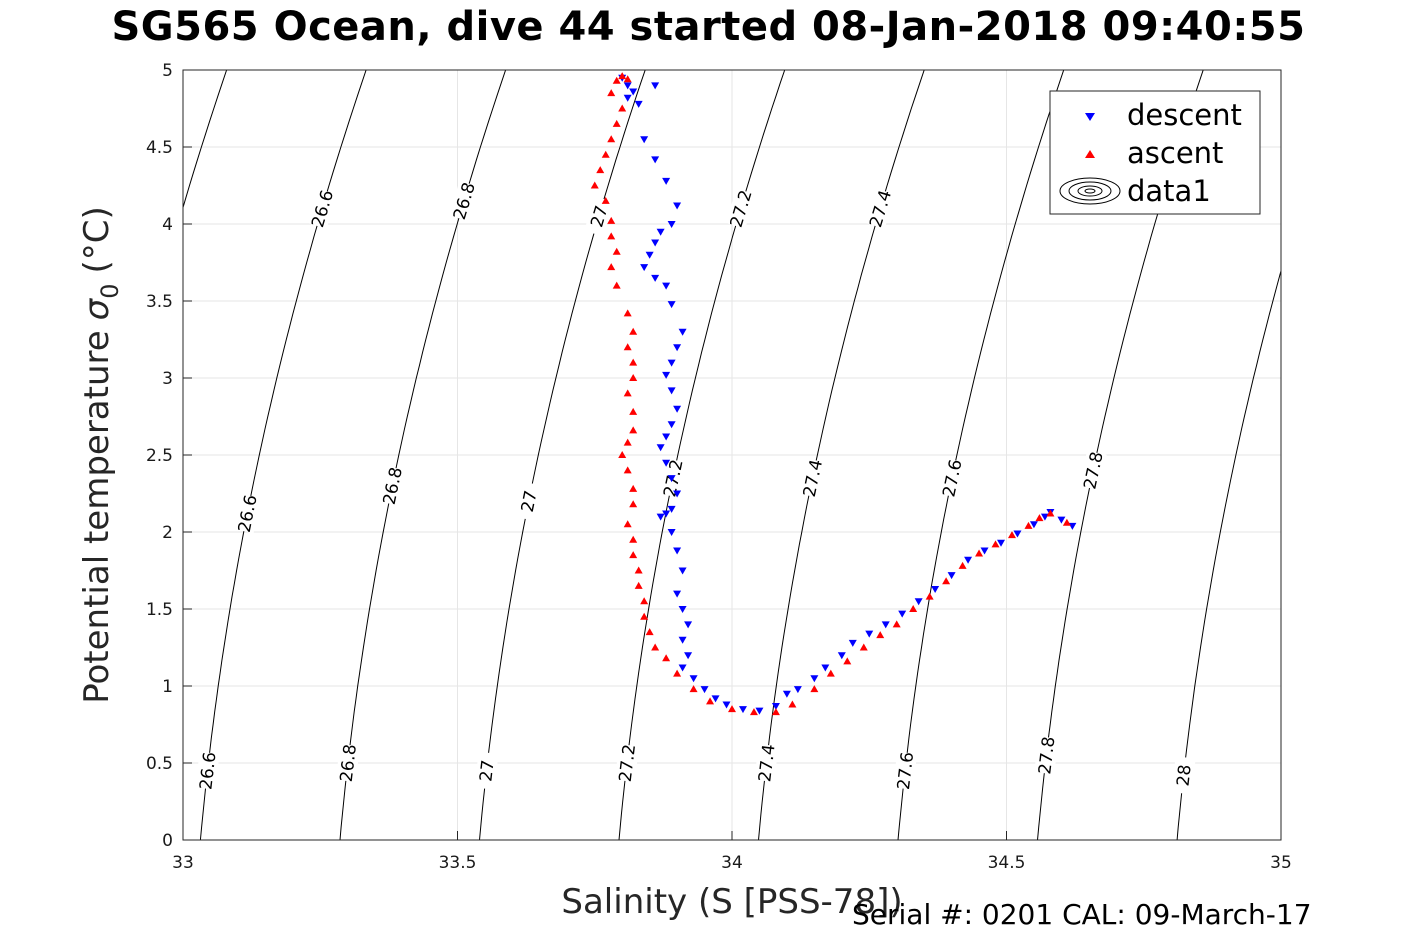  What do you see at coordinates (487, 771) in the screenshot?
I see `contour-label: 27` at bounding box center [487, 771].